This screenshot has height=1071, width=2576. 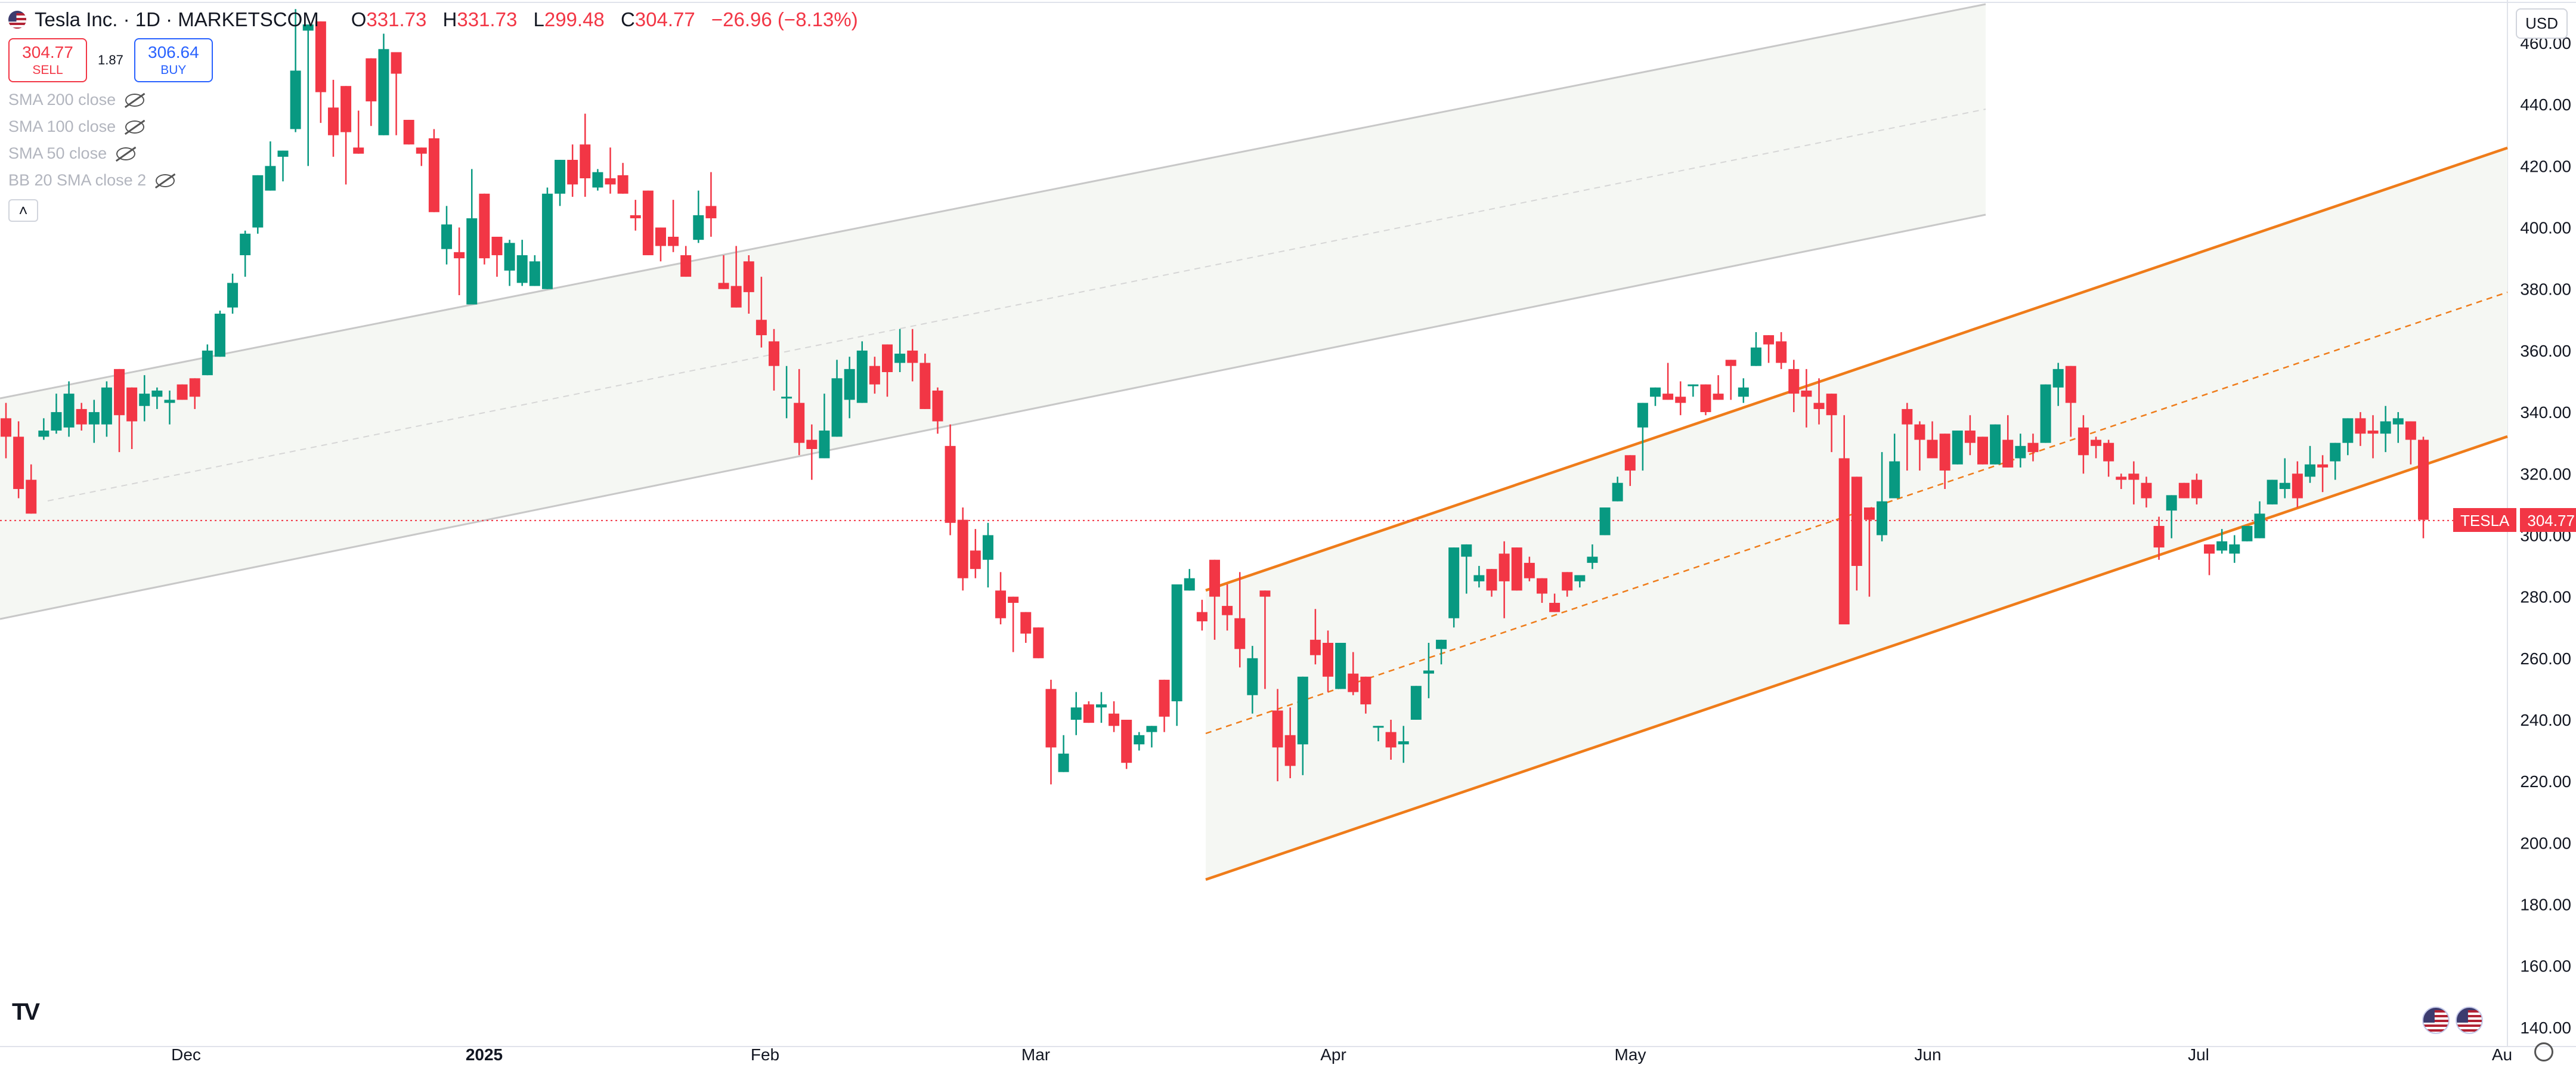 What do you see at coordinates (23, 210) in the screenshot?
I see `collapse-legend-button: ˄` at bounding box center [23, 210].